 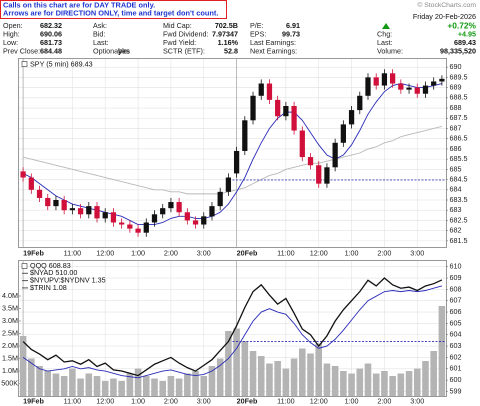 I want to click on y-tick-label: 684.5, so click(x=459, y=178).